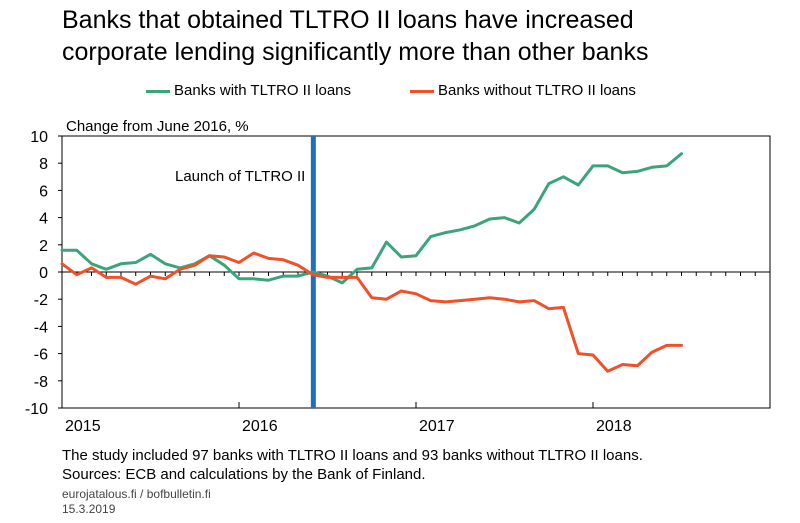  What do you see at coordinates (41, 382) in the screenshot?
I see `y-tick-label: -8` at bounding box center [41, 382].